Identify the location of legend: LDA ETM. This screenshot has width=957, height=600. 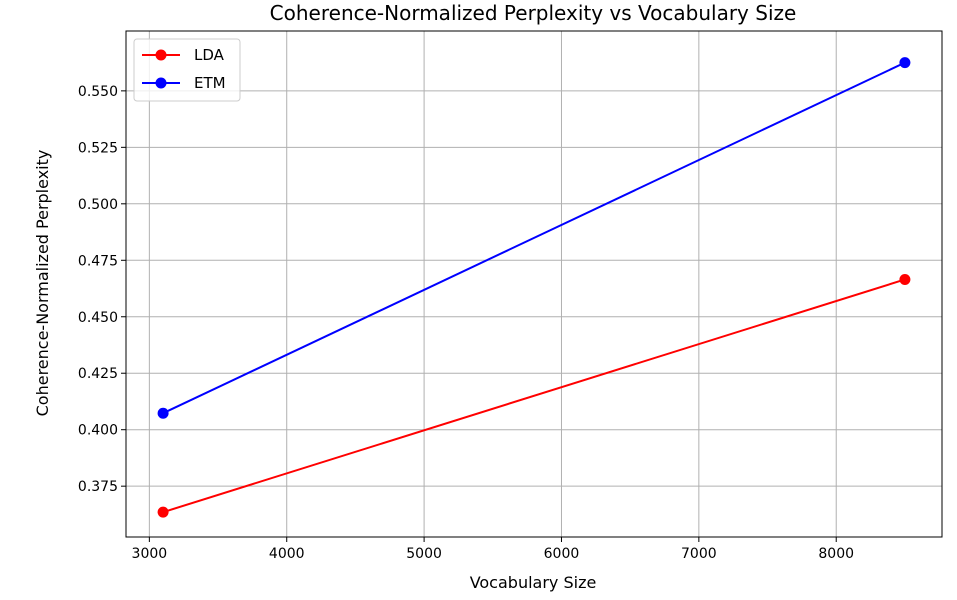
(187, 70).